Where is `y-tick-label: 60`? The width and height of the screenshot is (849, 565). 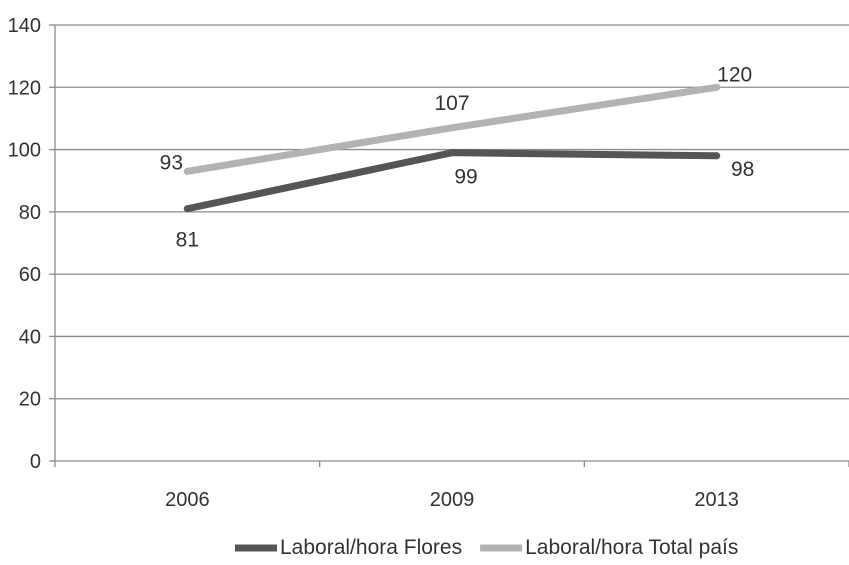 y-tick-label: 60 is located at coordinates (30, 275).